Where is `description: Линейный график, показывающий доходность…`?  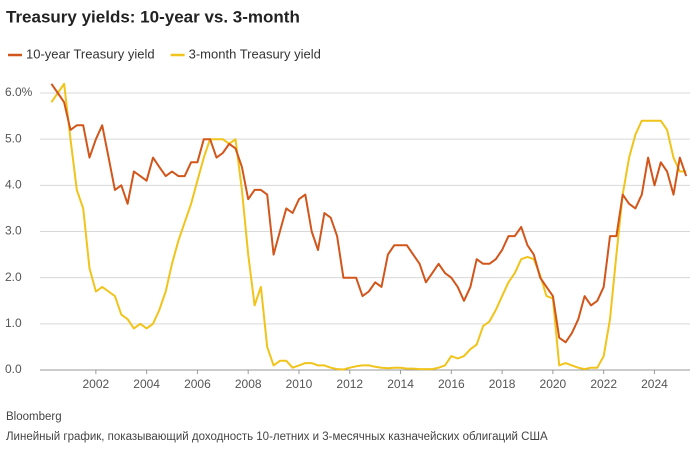 description: Линейный график, показывающий доходность… is located at coordinates (277, 437).